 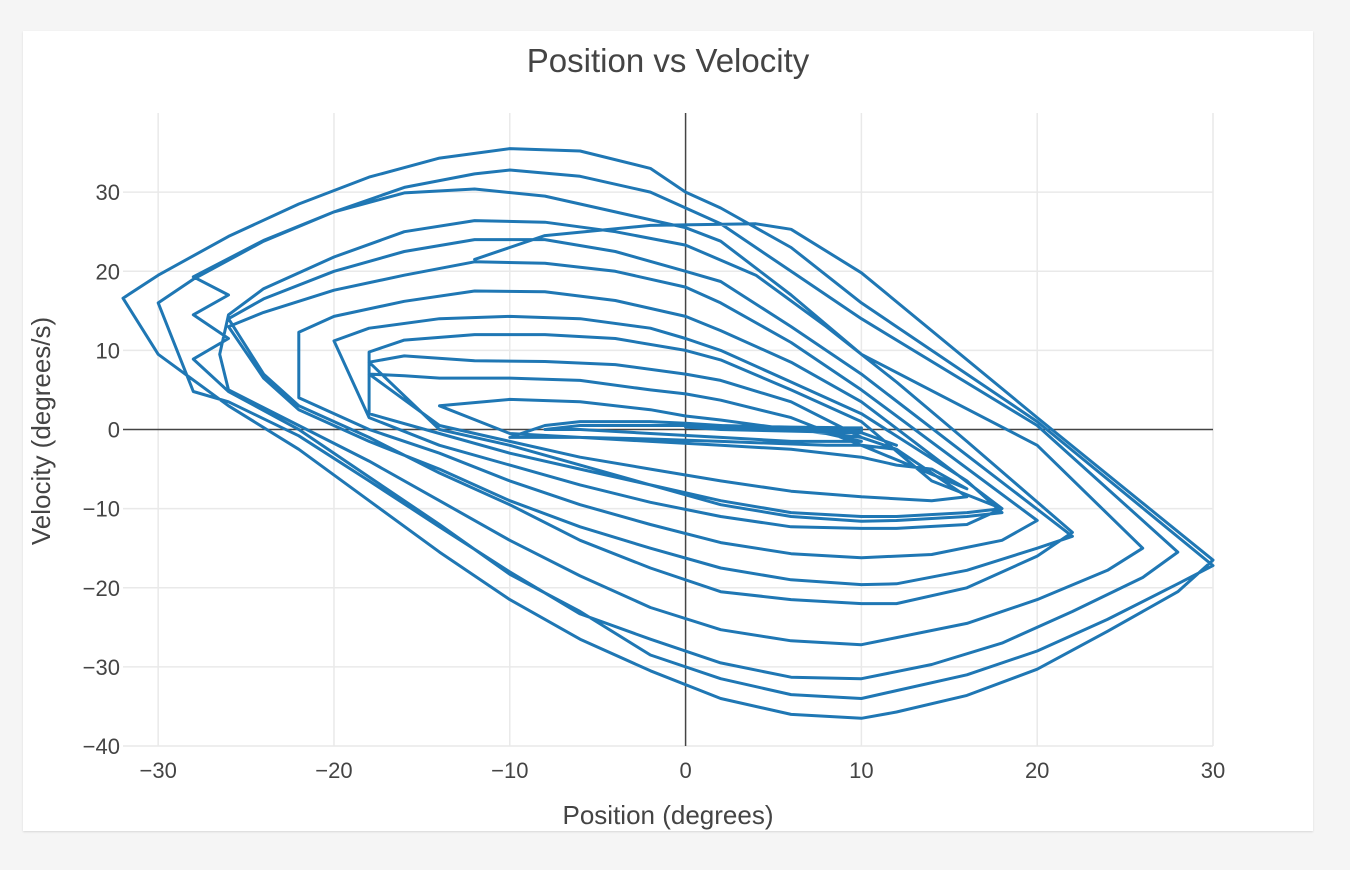 What do you see at coordinates (108, 192) in the screenshot?
I see `y-tick-label: 30` at bounding box center [108, 192].